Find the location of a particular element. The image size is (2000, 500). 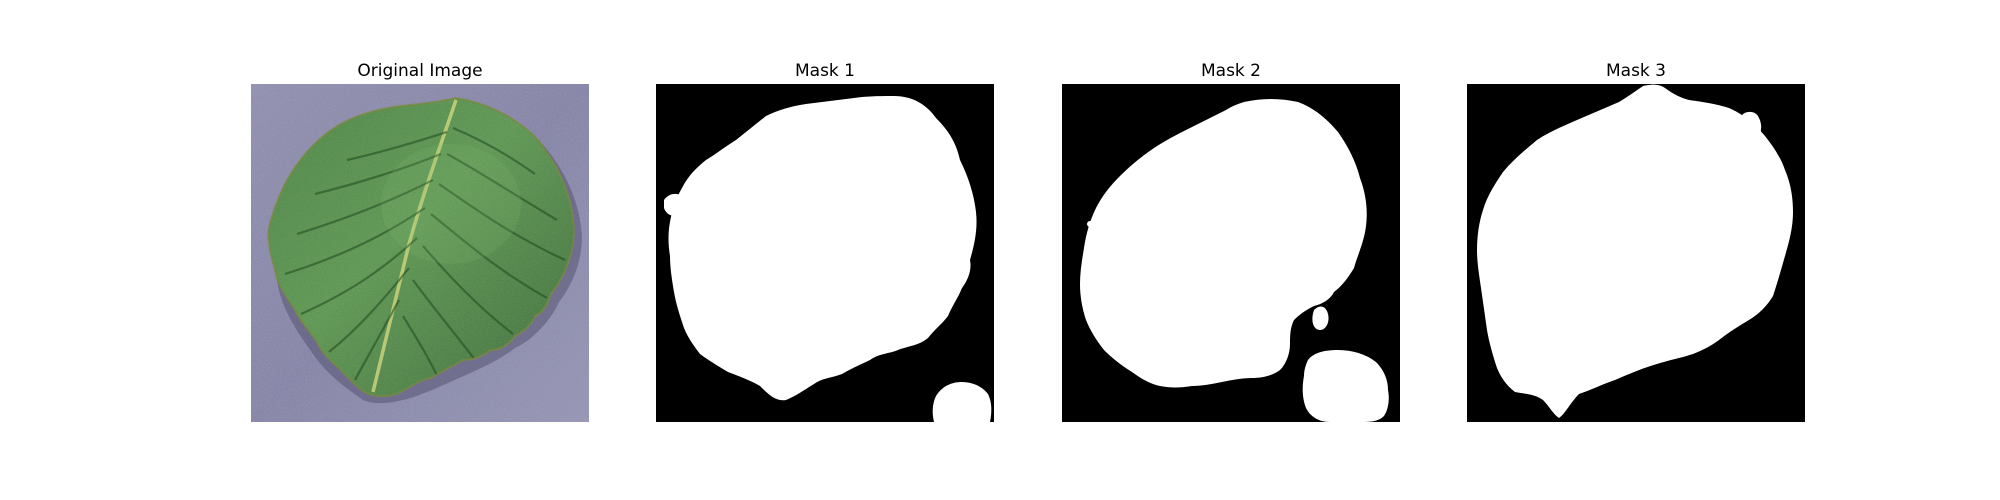

mask-1-image is located at coordinates (825, 253).